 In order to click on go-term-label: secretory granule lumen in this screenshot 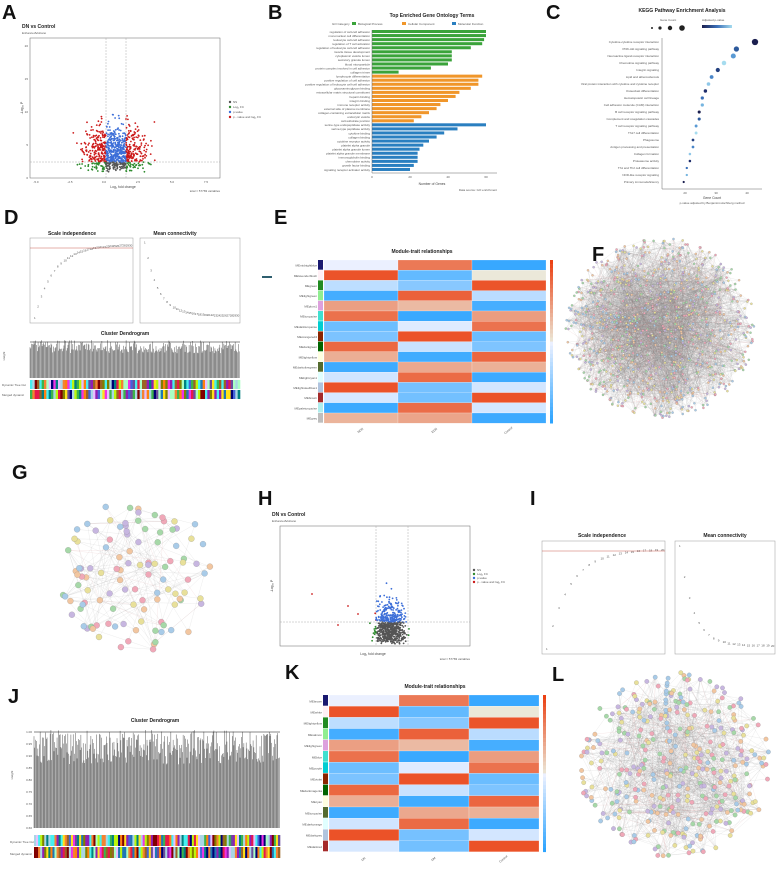, I will do `click(354, 60)`.